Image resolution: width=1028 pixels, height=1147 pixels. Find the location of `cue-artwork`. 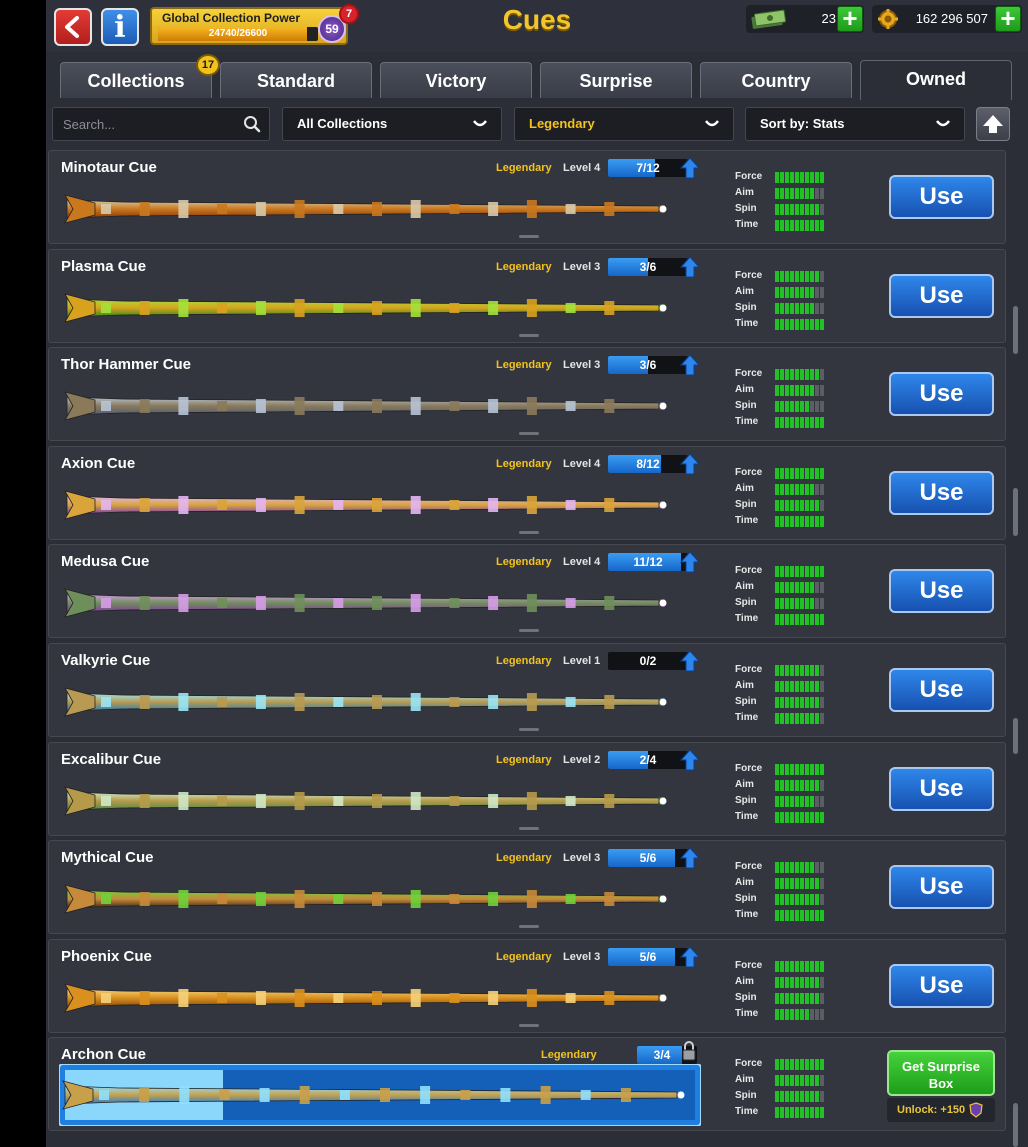

cue-artwork is located at coordinates (365, 308).